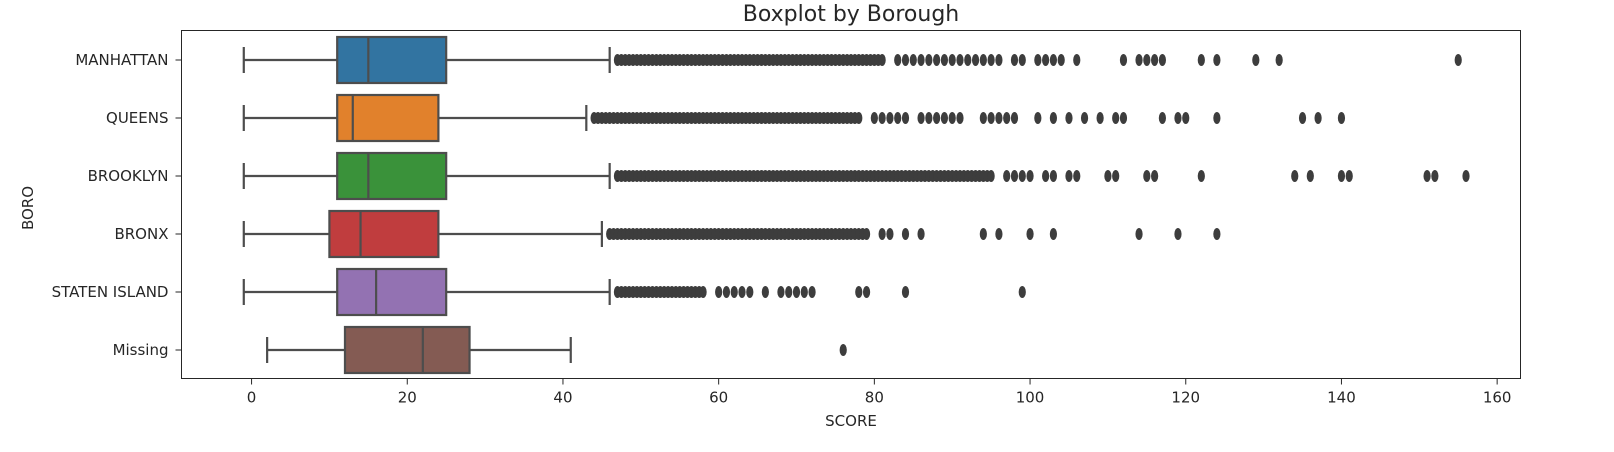 The image size is (1614, 452). What do you see at coordinates (718, 398) in the screenshot?
I see `x-tick-label: 60` at bounding box center [718, 398].